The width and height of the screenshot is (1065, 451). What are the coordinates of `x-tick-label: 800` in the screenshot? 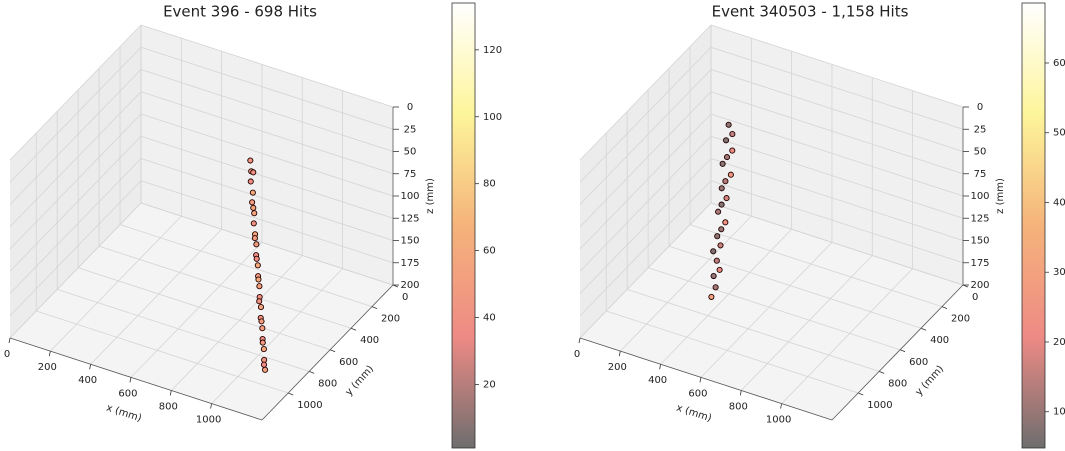 It's located at (168, 406).